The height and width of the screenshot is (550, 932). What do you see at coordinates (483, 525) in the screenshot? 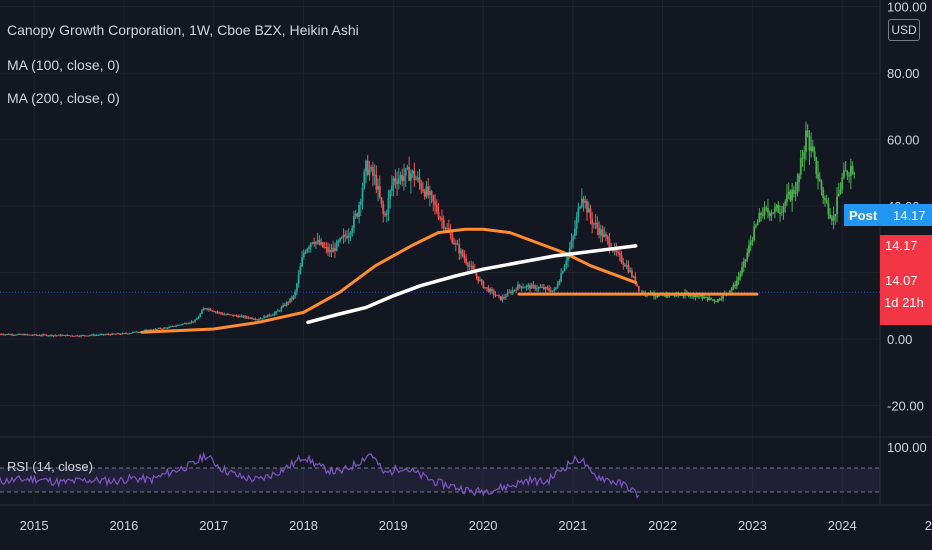
I see `time-tick-label: 2020` at bounding box center [483, 525].